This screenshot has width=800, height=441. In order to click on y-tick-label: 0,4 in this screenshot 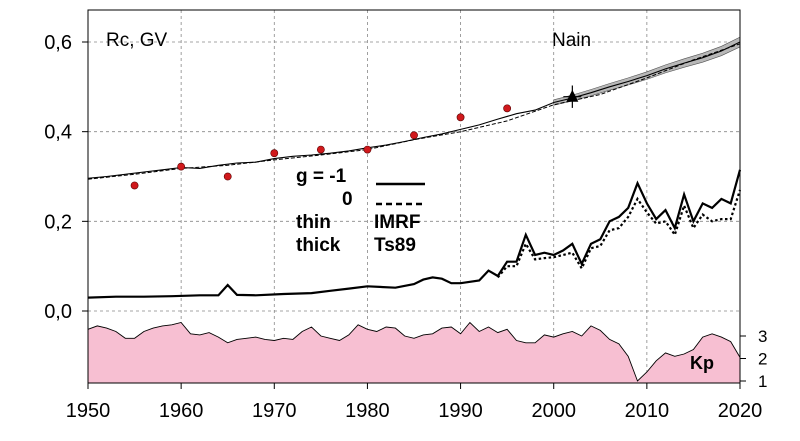, I will do `click(58, 133)`.